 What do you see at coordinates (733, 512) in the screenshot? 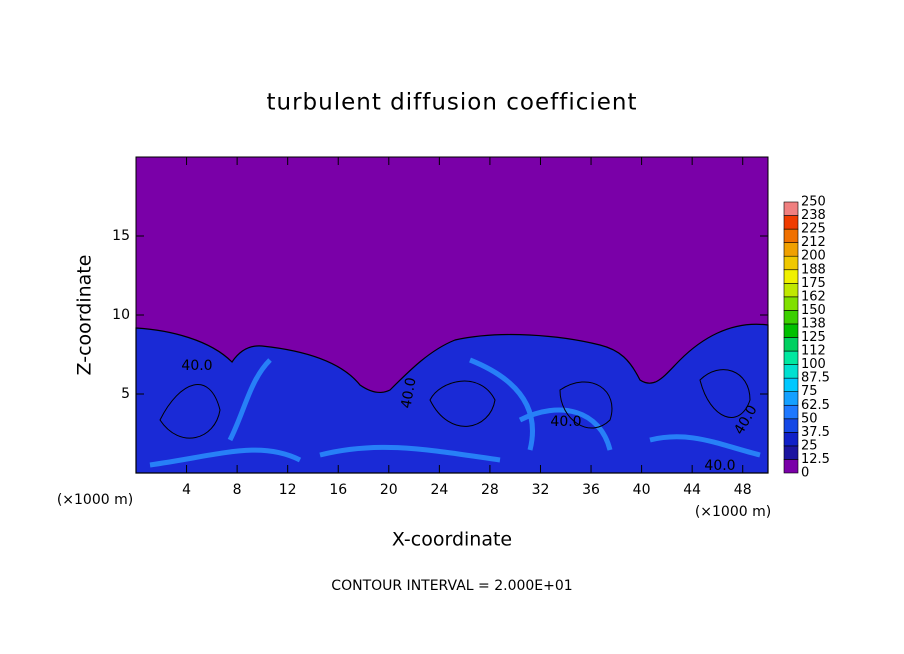
I see `x-unit-right: (×1000 m)` at bounding box center [733, 512].